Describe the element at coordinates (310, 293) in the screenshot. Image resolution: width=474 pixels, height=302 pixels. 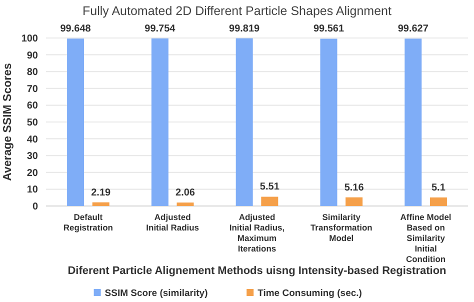
I see `legend-label: Time Consuming (sec.)` at that location.